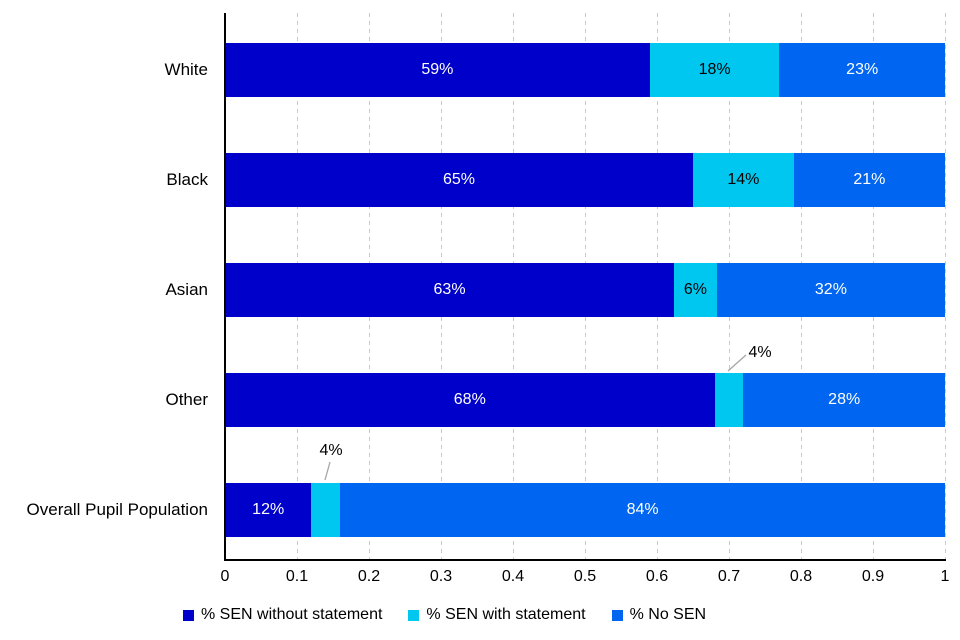 The height and width of the screenshot is (640, 960). Describe the element at coordinates (945, 286) in the screenshot. I see `gridline` at that location.